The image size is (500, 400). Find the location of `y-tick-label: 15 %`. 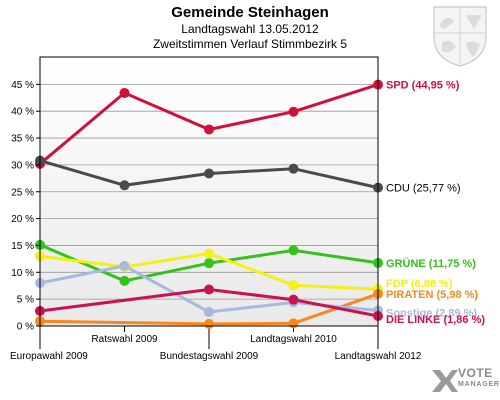

y-tick-label: 15 % is located at coordinates (22, 246).